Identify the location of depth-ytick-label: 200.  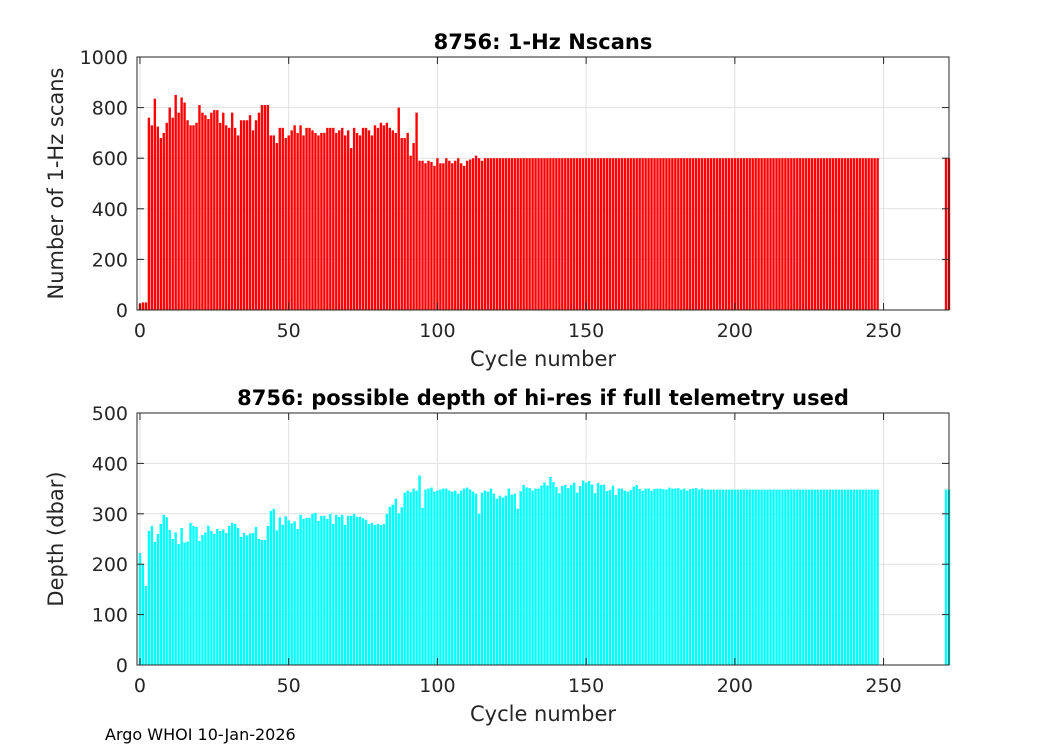
(110, 565).